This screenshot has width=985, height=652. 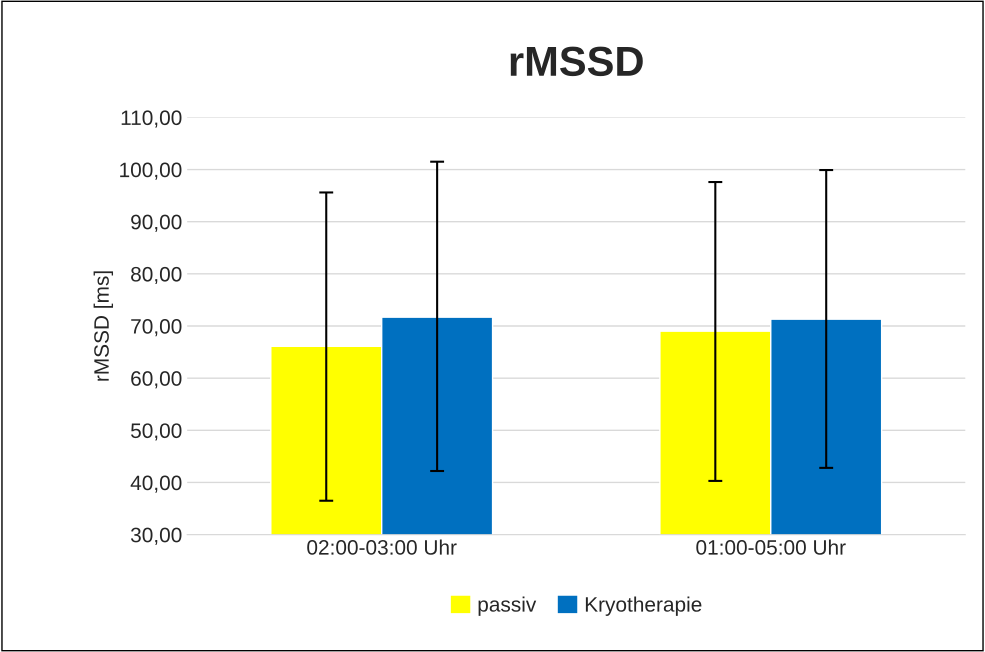 What do you see at coordinates (156, 327) in the screenshot?
I see `y-tick-label: 70,00` at bounding box center [156, 327].